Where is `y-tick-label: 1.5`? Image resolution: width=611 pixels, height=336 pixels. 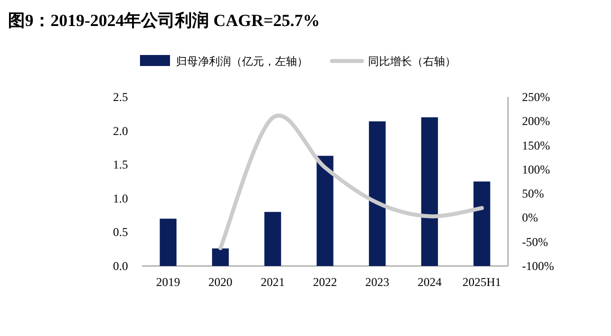 y-tick-label: 1.5 is located at coordinates (120, 165).